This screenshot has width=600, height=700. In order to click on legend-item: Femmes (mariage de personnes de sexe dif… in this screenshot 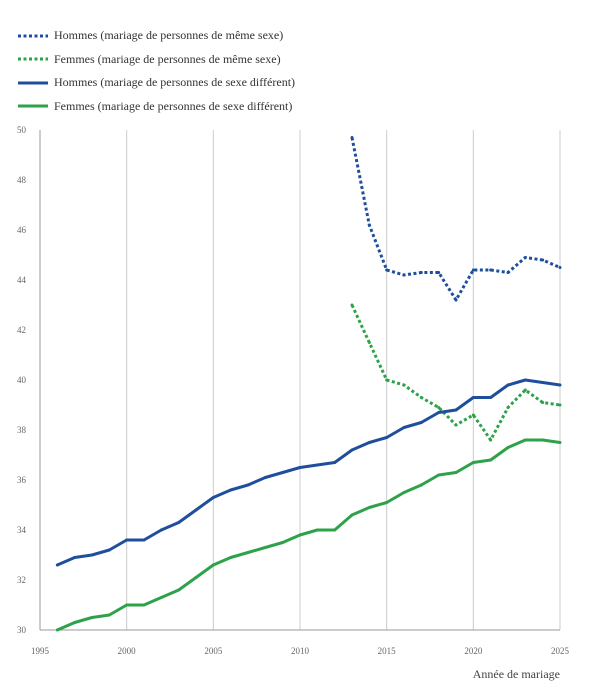, I will do `click(156, 107)`.